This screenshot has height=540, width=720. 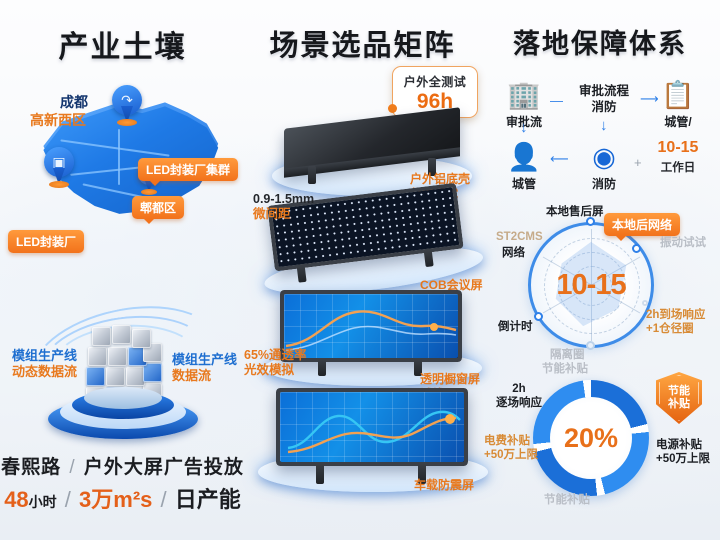 What do you see at coordinates (559, 158) in the screenshot?
I see `flow-arrow-left-icon: ⟵` at bounding box center [559, 158].